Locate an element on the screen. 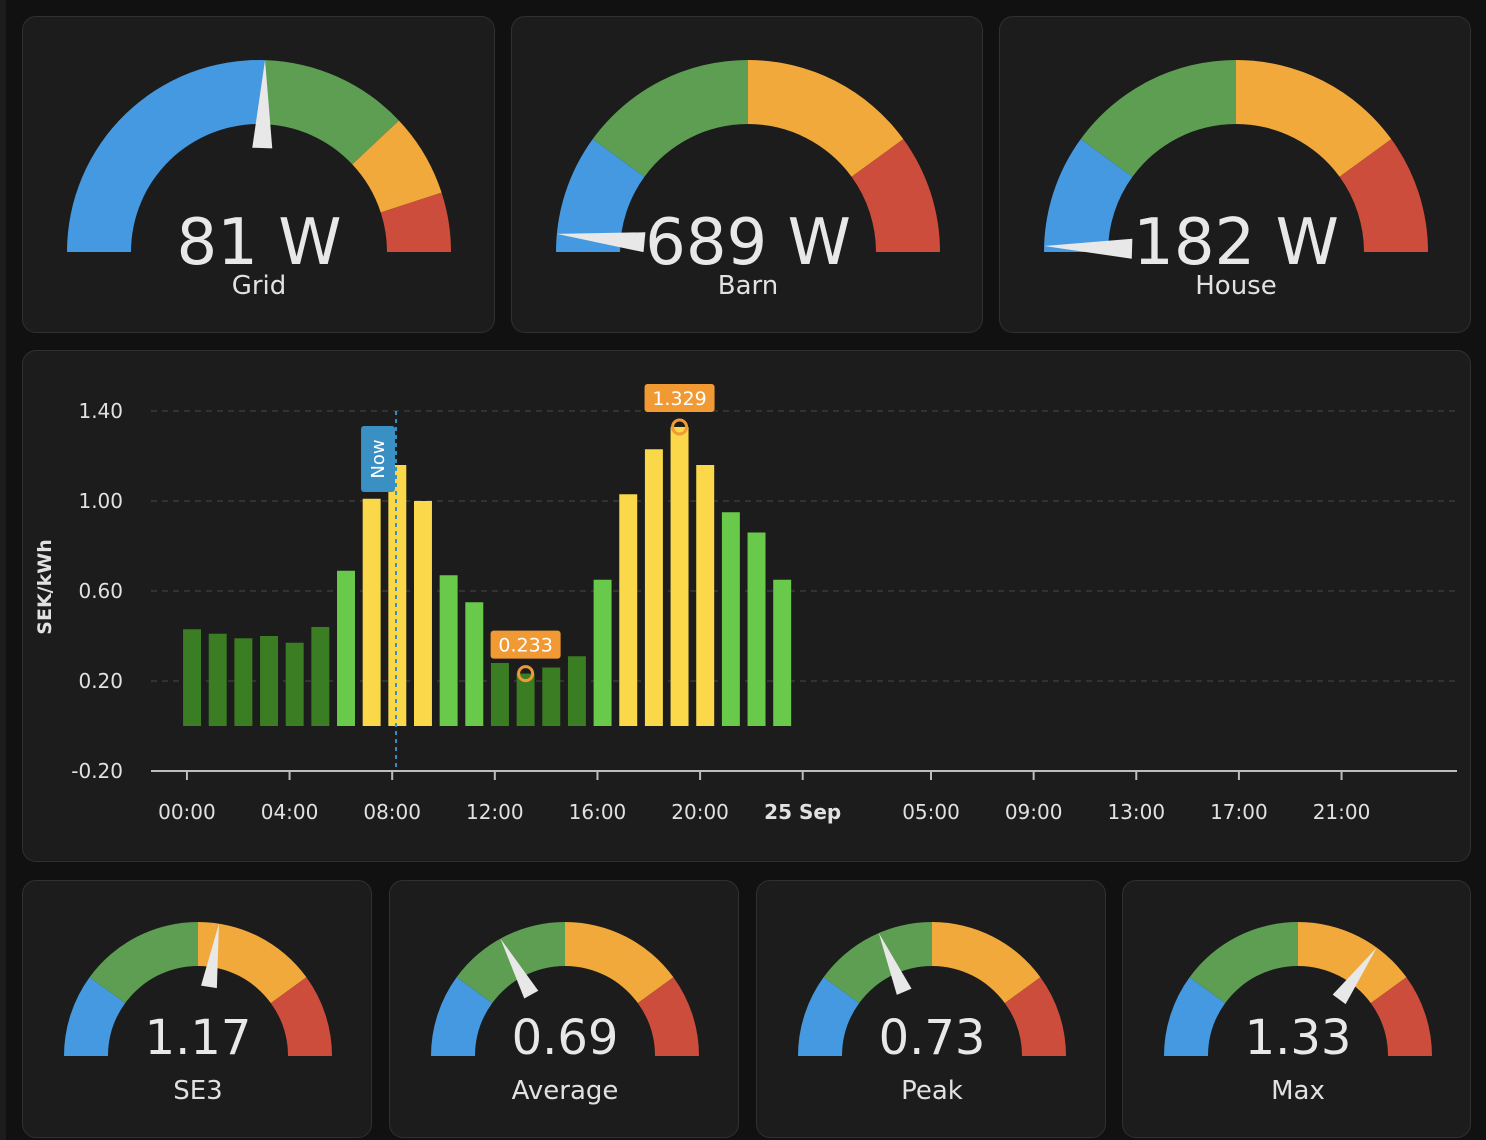 This screenshot has height=1140, width=1486. x-tick-label: 09:00 is located at coordinates (1034, 812).